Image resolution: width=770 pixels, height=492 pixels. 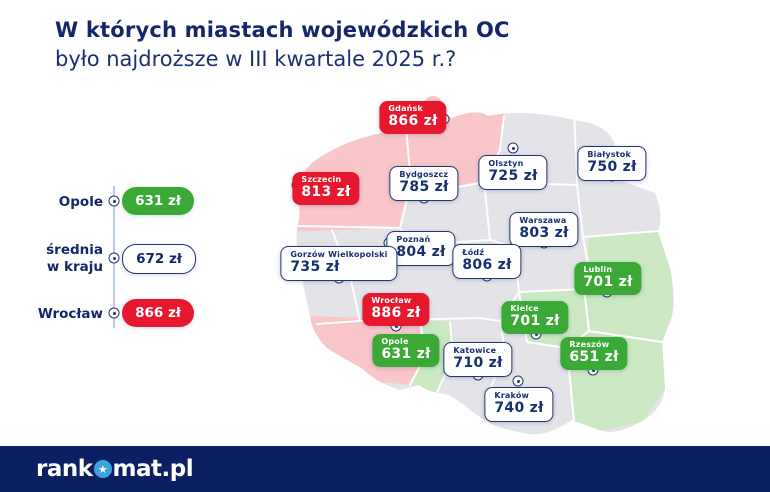 I want to click on legend-label-cheapest: Opole, so click(x=80, y=202).